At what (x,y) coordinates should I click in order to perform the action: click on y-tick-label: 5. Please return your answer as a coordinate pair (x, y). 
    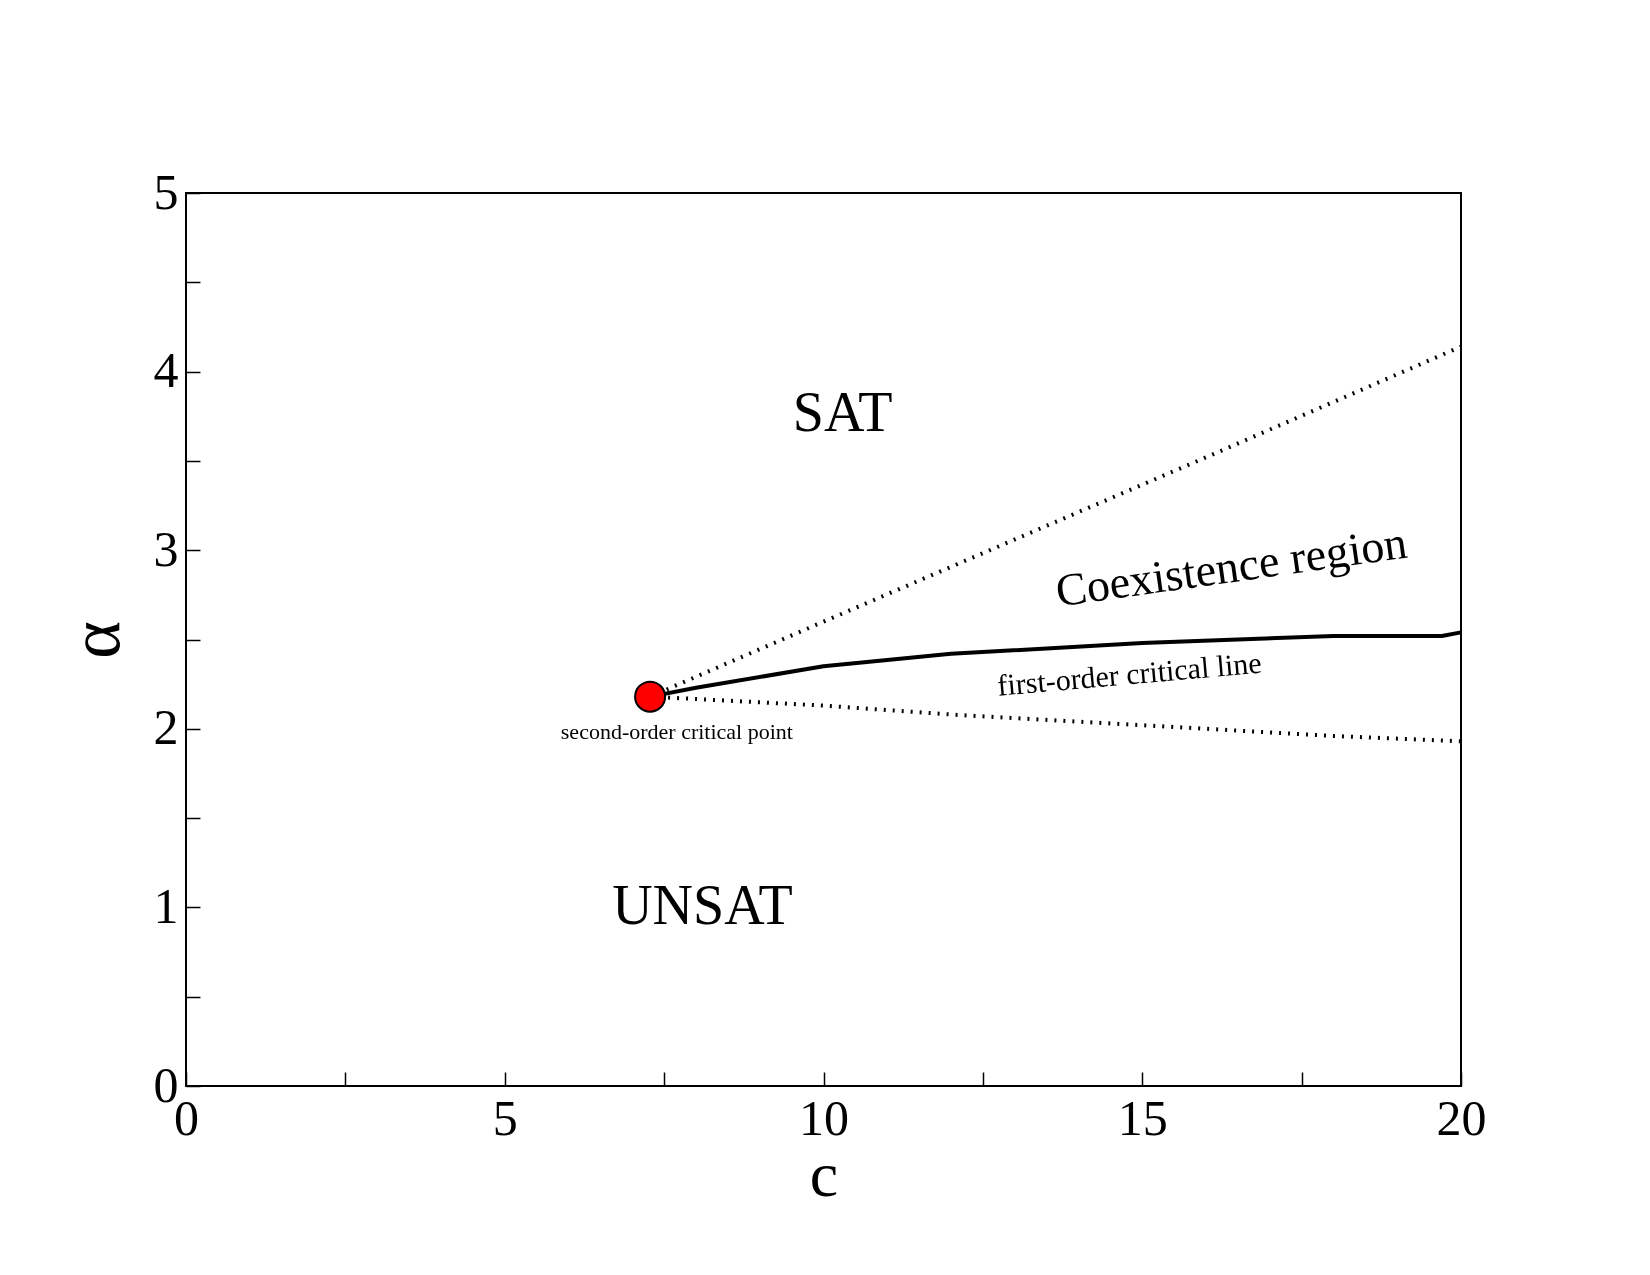
    Looking at the image, I should click on (166, 191).